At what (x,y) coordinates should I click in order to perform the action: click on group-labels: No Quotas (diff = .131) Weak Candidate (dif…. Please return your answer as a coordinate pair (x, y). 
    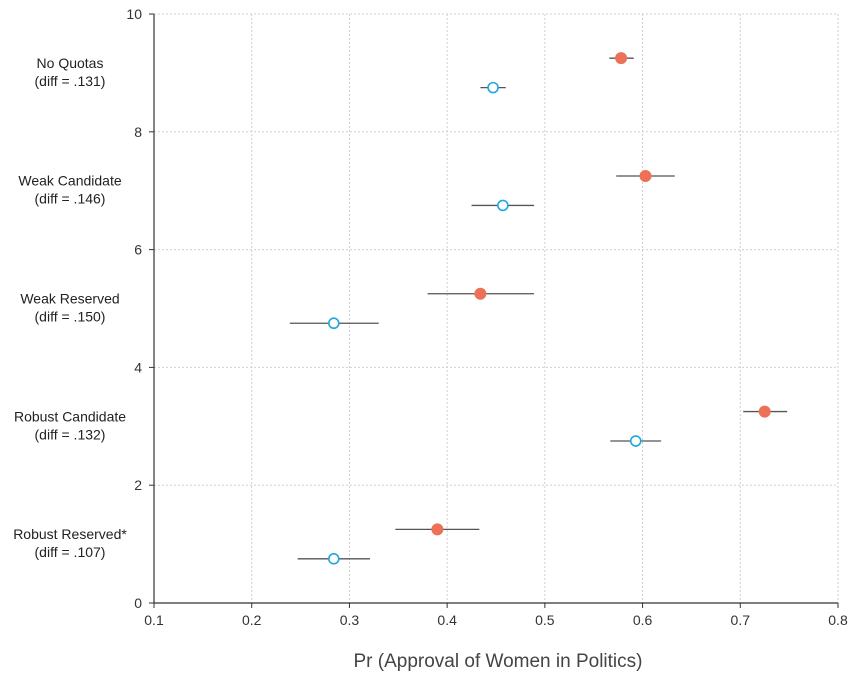
    Looking at the image, I should click on (70, 307).